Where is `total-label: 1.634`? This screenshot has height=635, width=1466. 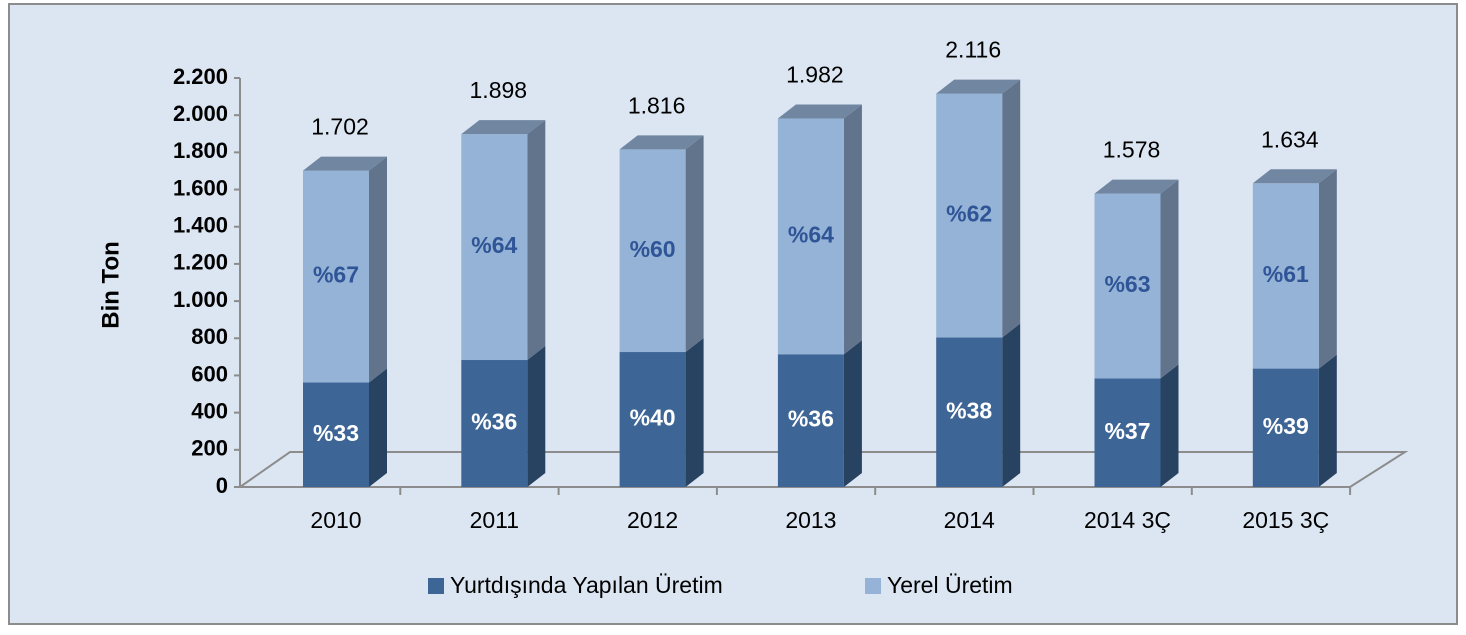 total-label: 1.634 is located at coordinates (1290, 139).